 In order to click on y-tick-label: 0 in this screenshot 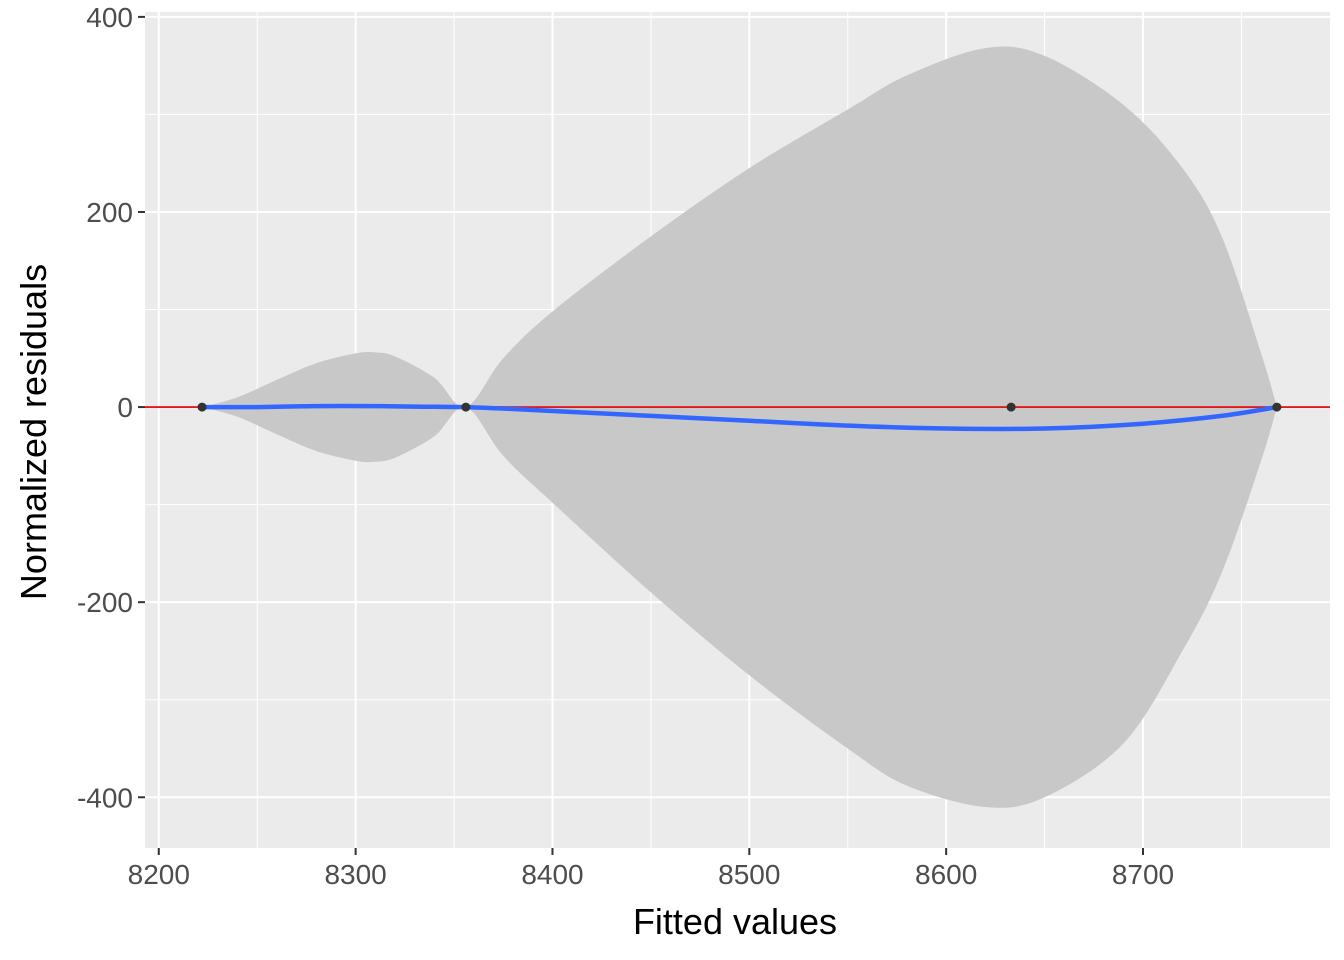, I will do `click(125, 407)`.